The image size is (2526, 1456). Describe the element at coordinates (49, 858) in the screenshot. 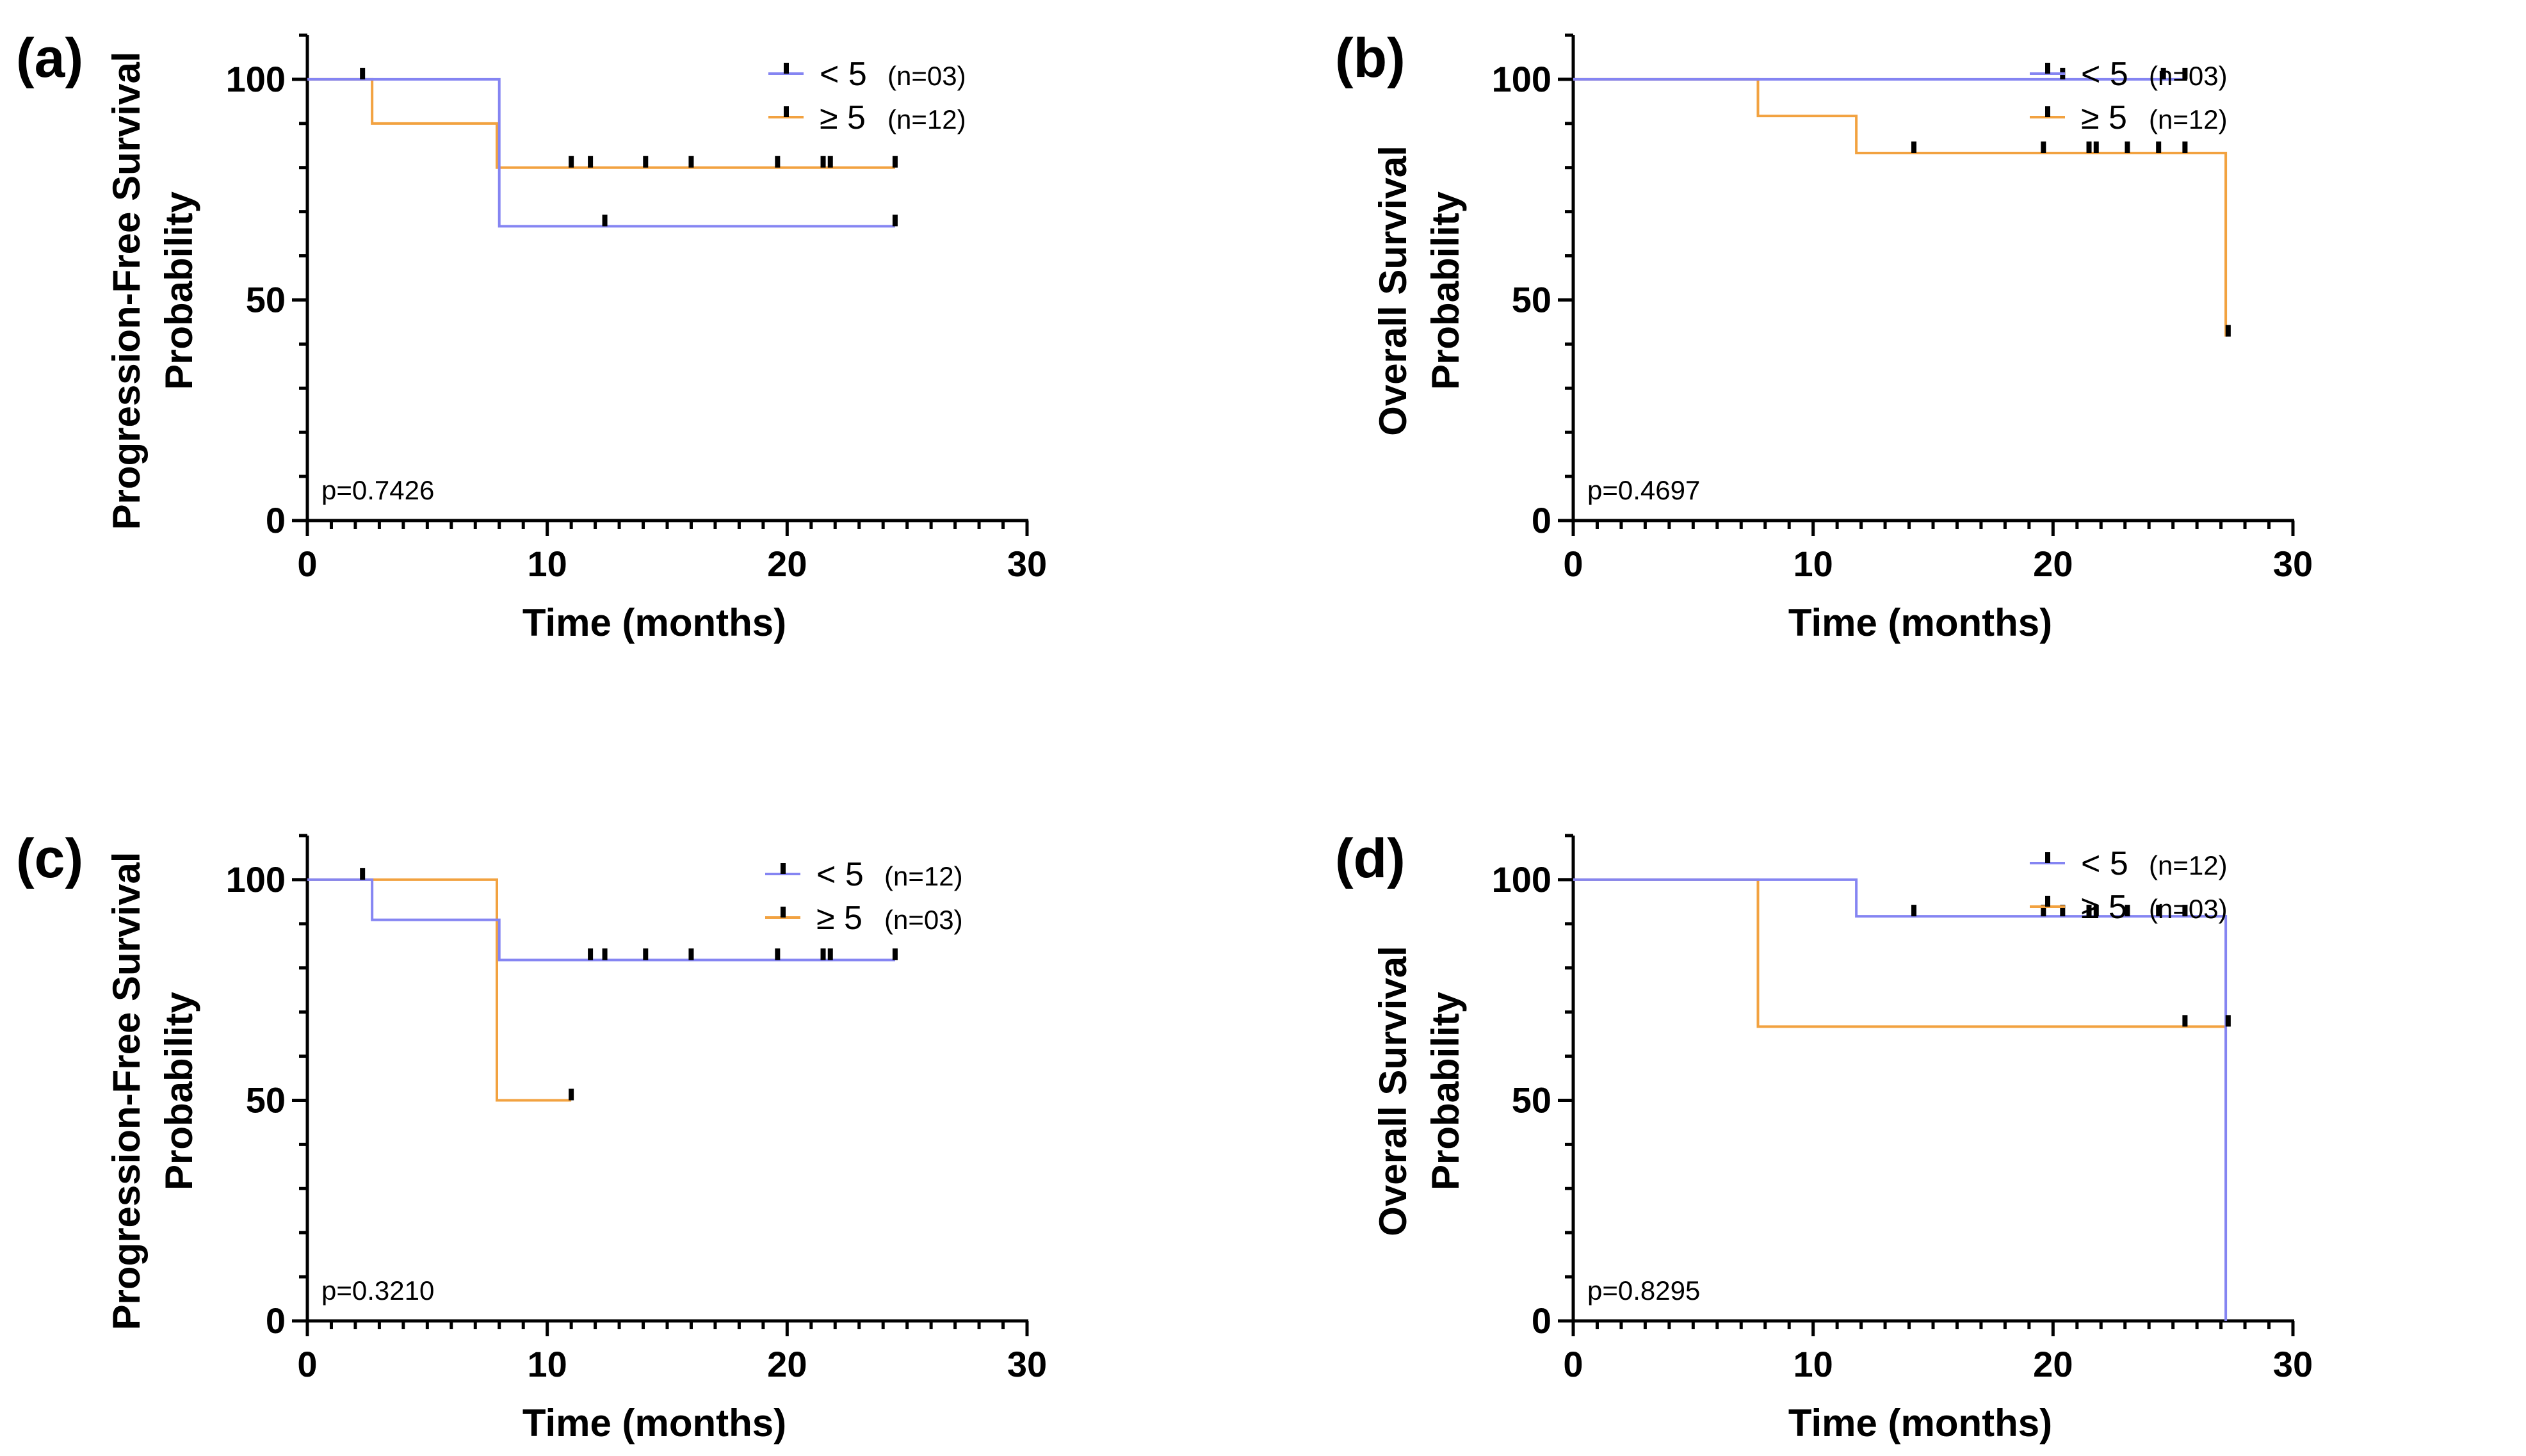

I see `panel-label: (c)` at that location.